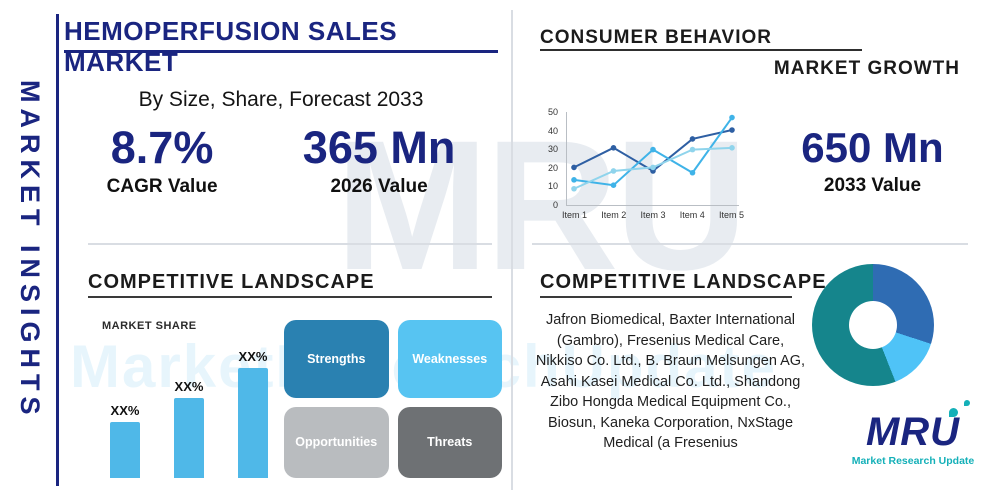 This screenshot has height=500, width=1000. I want to click on cagr-stat: 8.7% CAGR Value, so click(162, 161).